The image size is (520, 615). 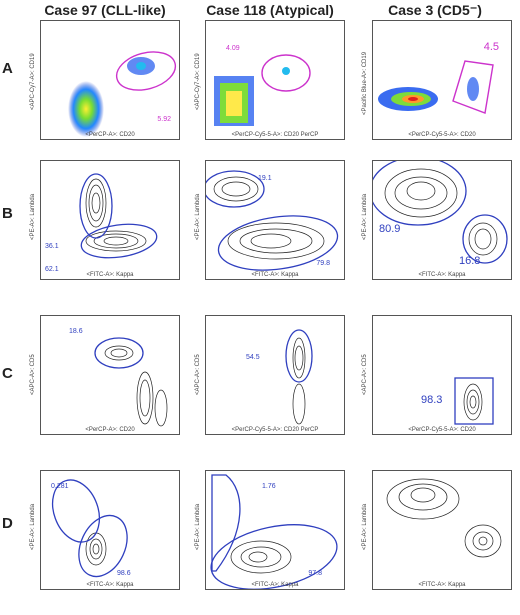 I want to click on gate-value-d1-kappa: 98.6, so click(x=124, y=573).